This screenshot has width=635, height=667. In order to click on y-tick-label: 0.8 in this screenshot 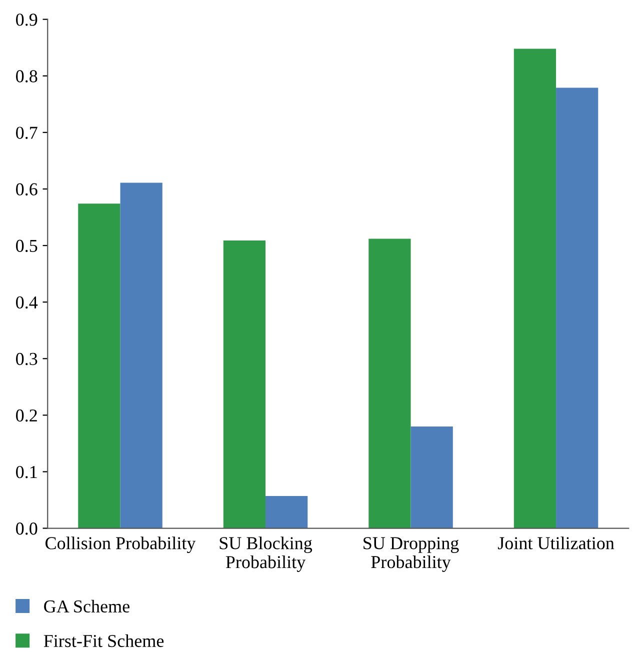, I will do `click(27, 76)`.